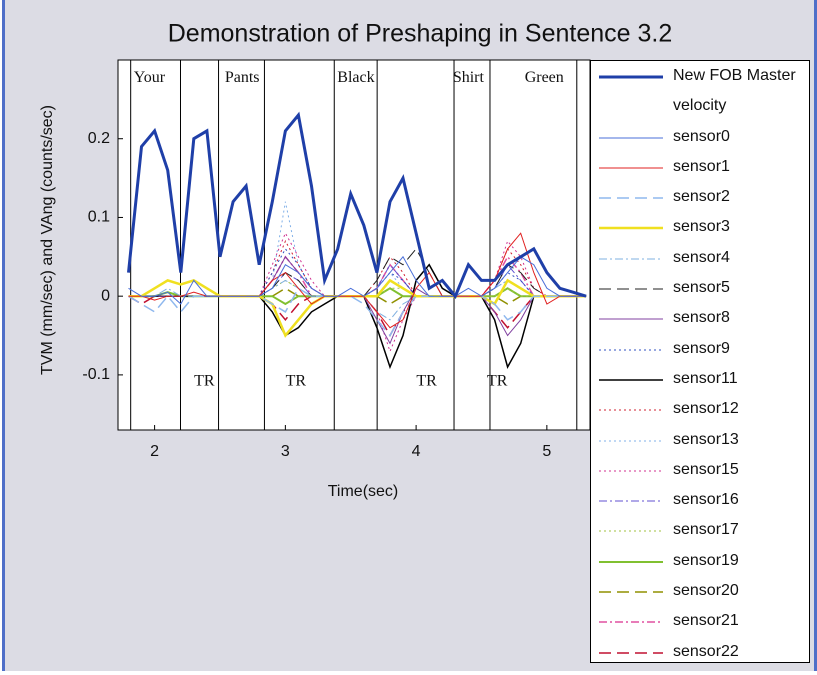 Image resolution: width=817 pixels, height=675 pixels. Describe the element at coordinates (706, 409) in the screenshot. I see `legend-label: sensor12` at that location.